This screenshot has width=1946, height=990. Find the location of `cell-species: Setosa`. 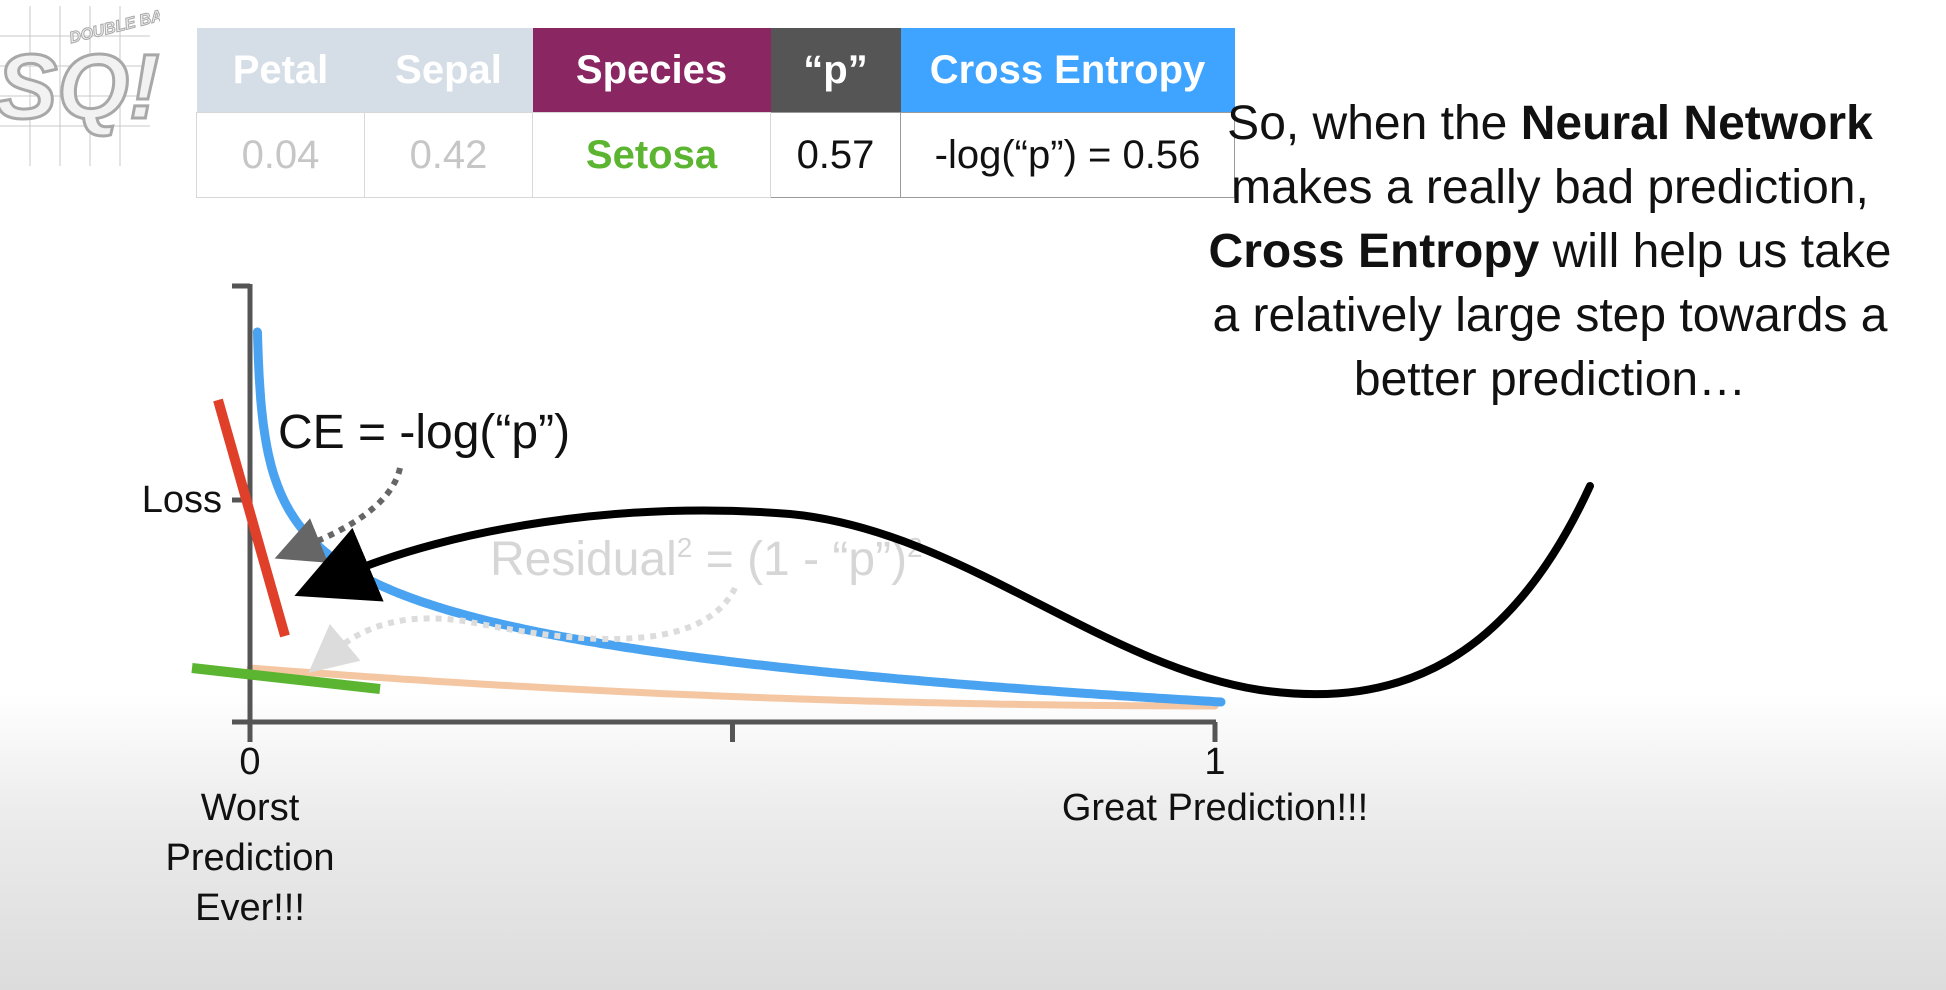

cell-species: Setosa is located at coordinates (651, 155).